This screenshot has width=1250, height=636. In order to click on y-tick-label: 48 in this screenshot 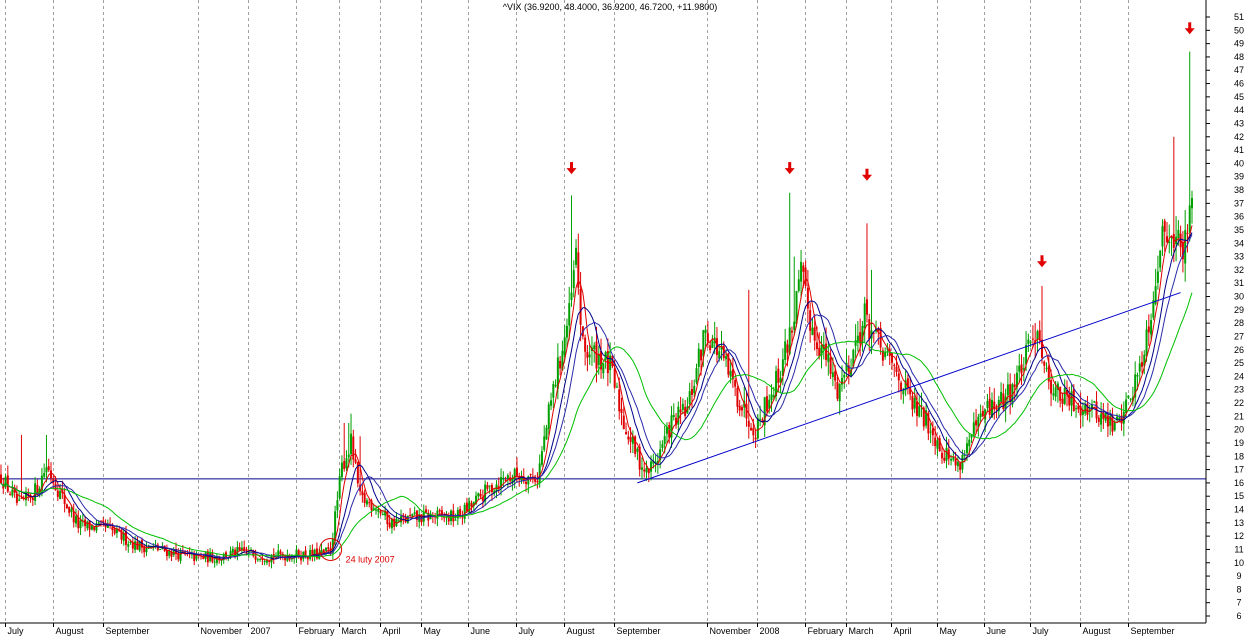, I will do `click(1239, 57)`.